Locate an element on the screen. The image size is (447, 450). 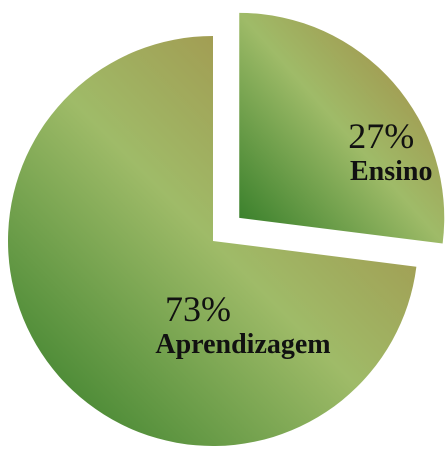
slice-label: Ensino is located at coordinates (391, 171).